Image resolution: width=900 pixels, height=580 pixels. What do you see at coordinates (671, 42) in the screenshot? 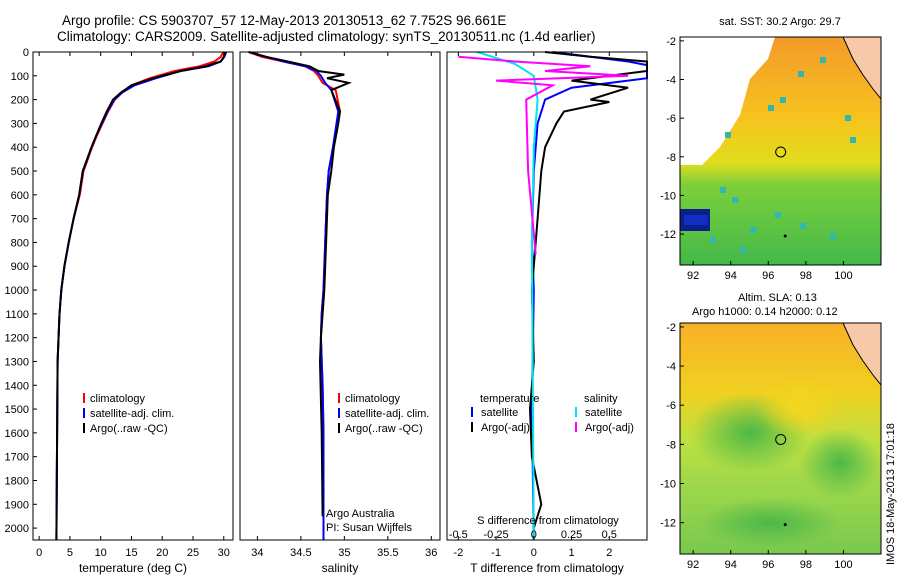
I see `sst_map-ytick-label: -2` at bounding box center [671, 42].